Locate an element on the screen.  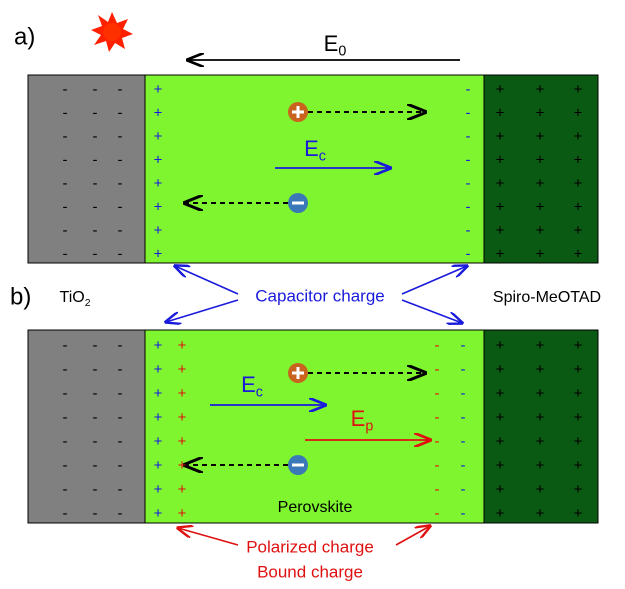
label-sub: 2 is located at coordinates (88, 303).